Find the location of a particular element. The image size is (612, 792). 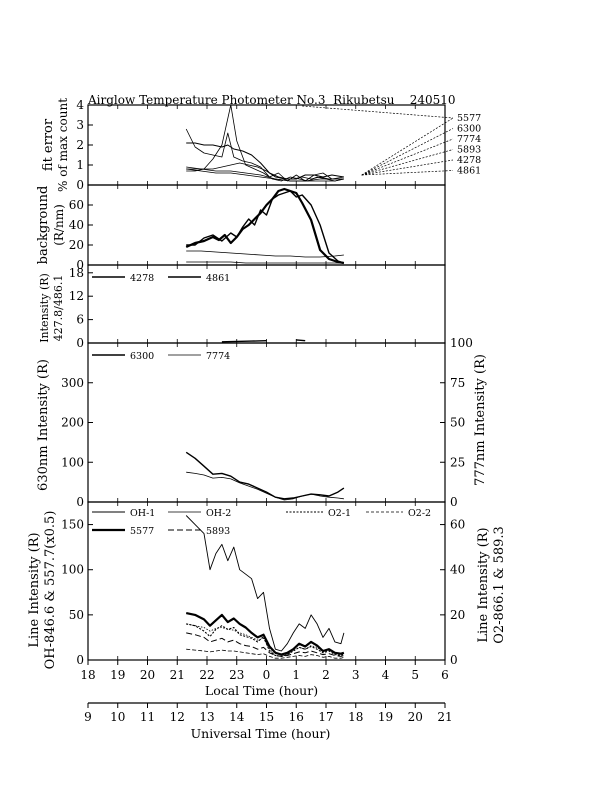

ut-tick-label: 15 is located at coordinates (266, 717).